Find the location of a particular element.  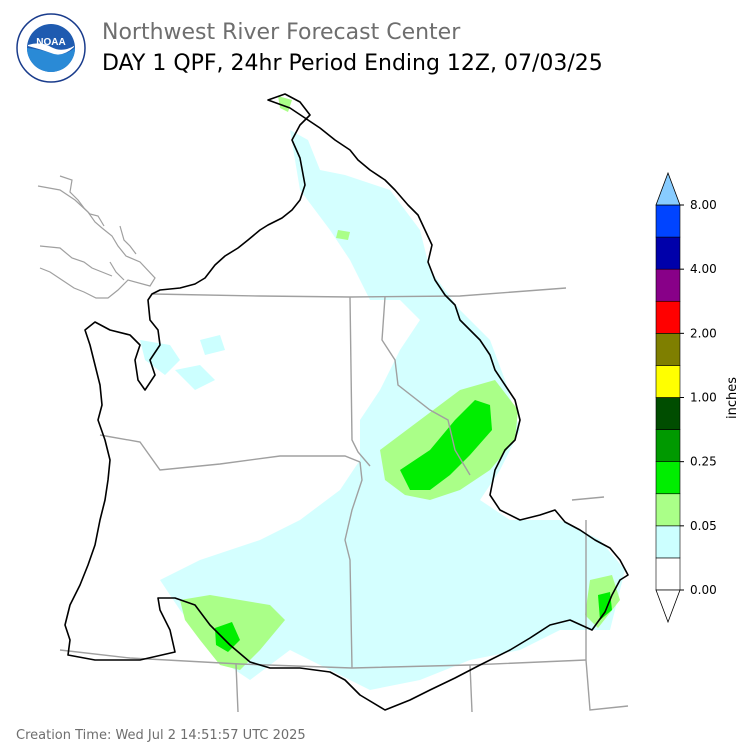

southern-border is located at coordinates (323, 659).